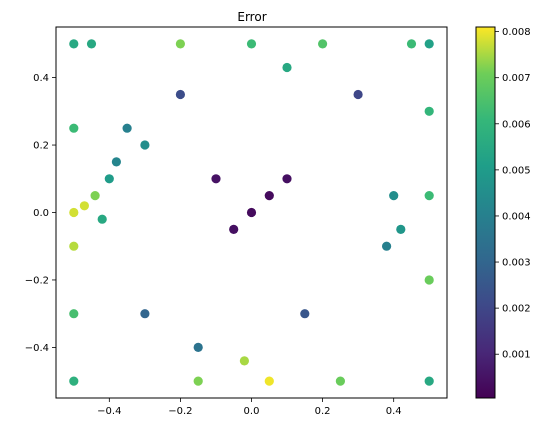 The height and width of the screenshot is (433, 553). Describe the element at coordinates (516, 355) in the screenshot. I see `colorbar-tick-label: 0.001` at that location.